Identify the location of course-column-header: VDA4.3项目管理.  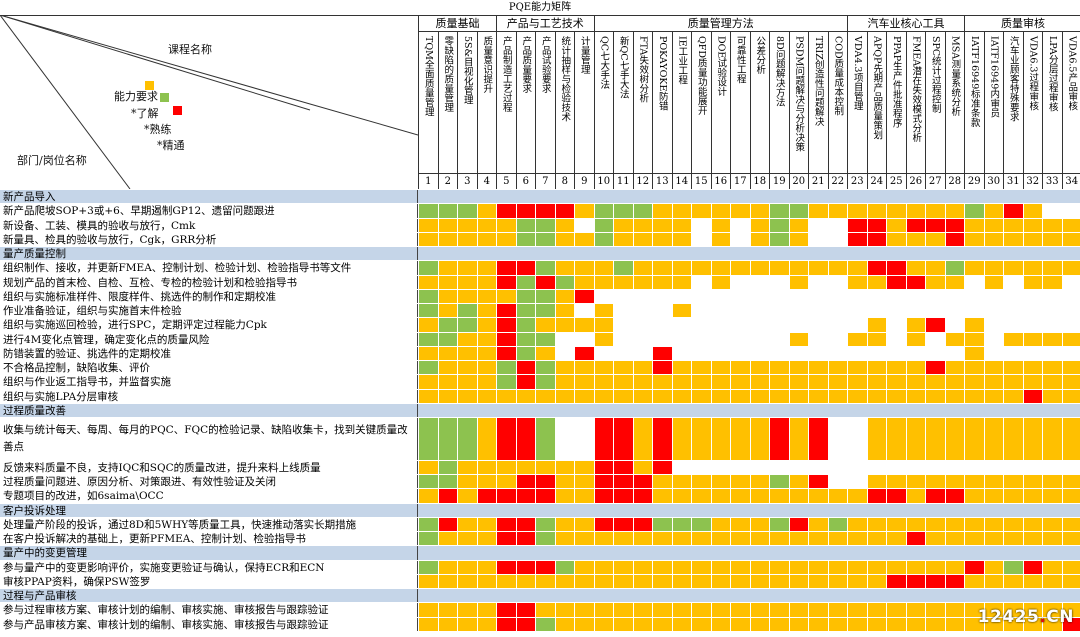
(857, 102).